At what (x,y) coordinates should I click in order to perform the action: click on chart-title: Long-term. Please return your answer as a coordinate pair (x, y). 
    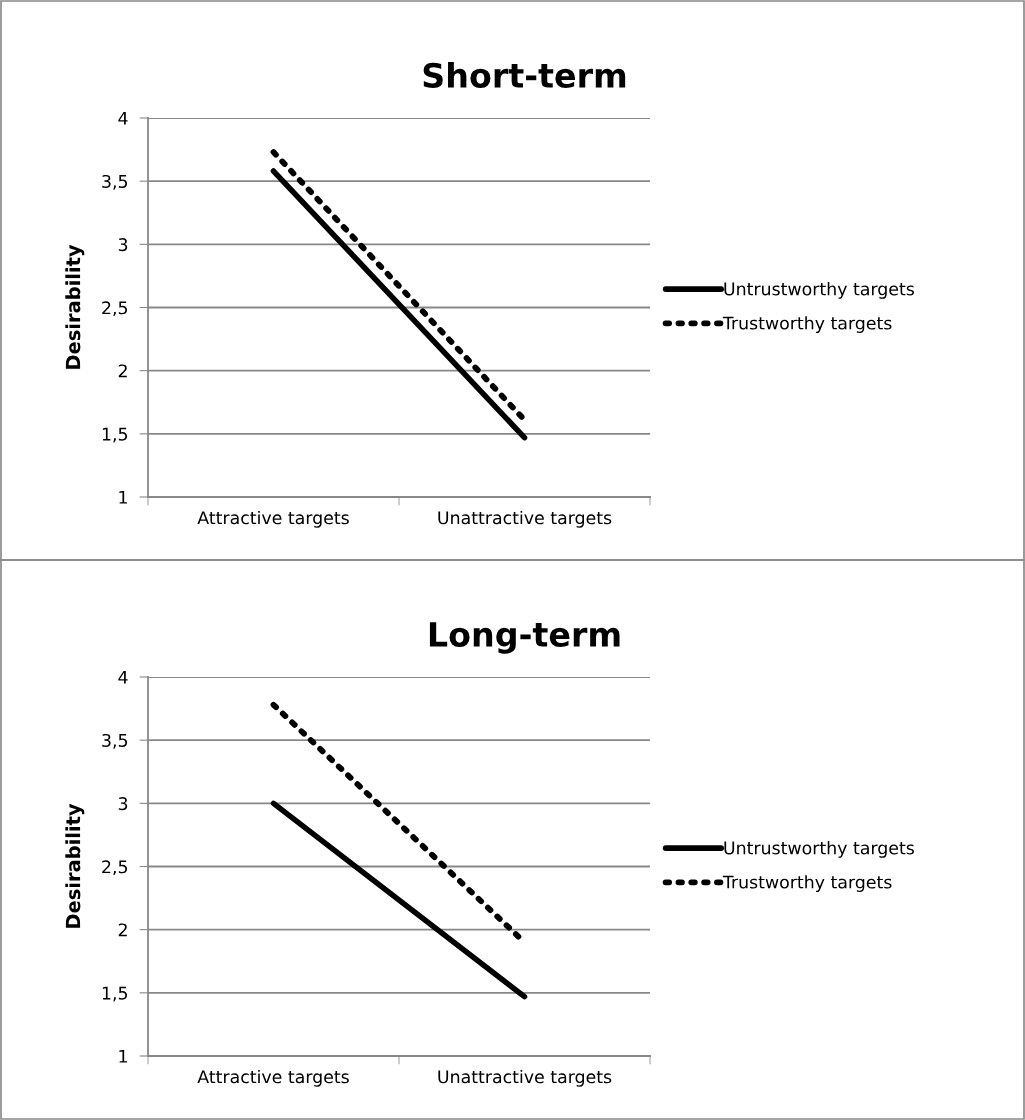
    Looking at the image, I should click on (524, 638).